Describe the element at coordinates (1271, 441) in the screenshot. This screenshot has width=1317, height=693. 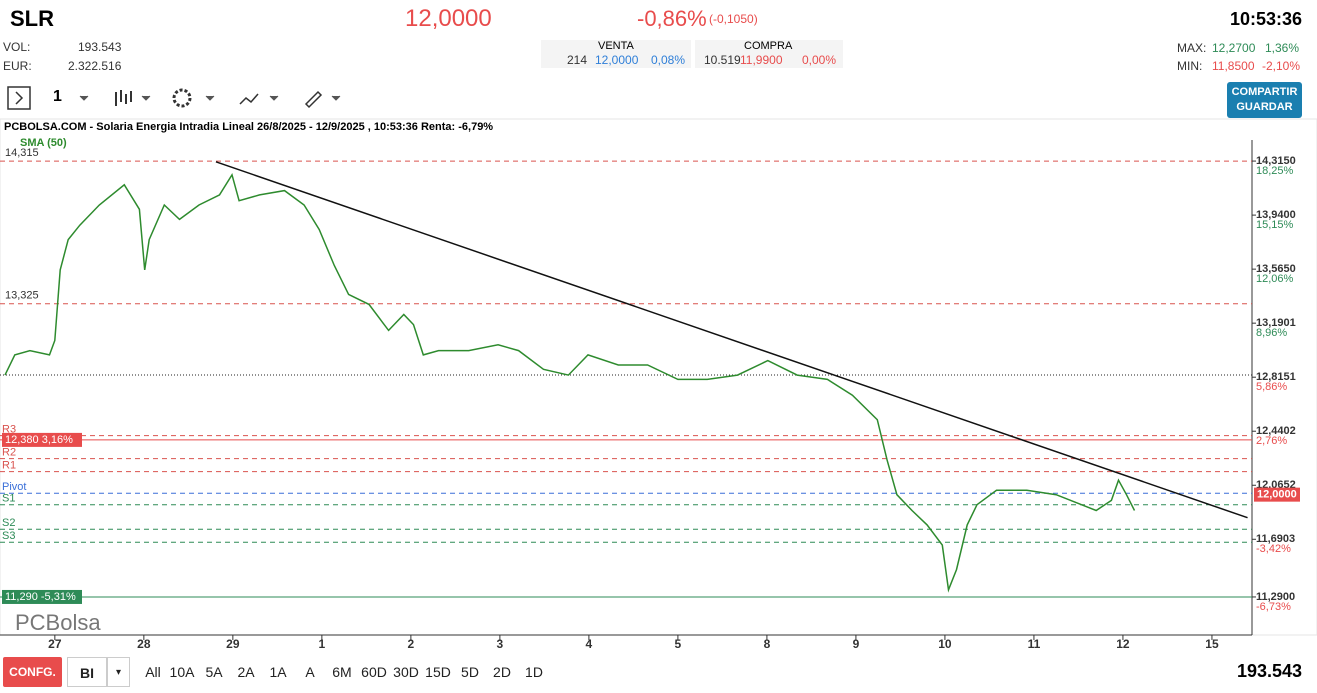
I see `y-tick-percent: 2,76%` at that location.